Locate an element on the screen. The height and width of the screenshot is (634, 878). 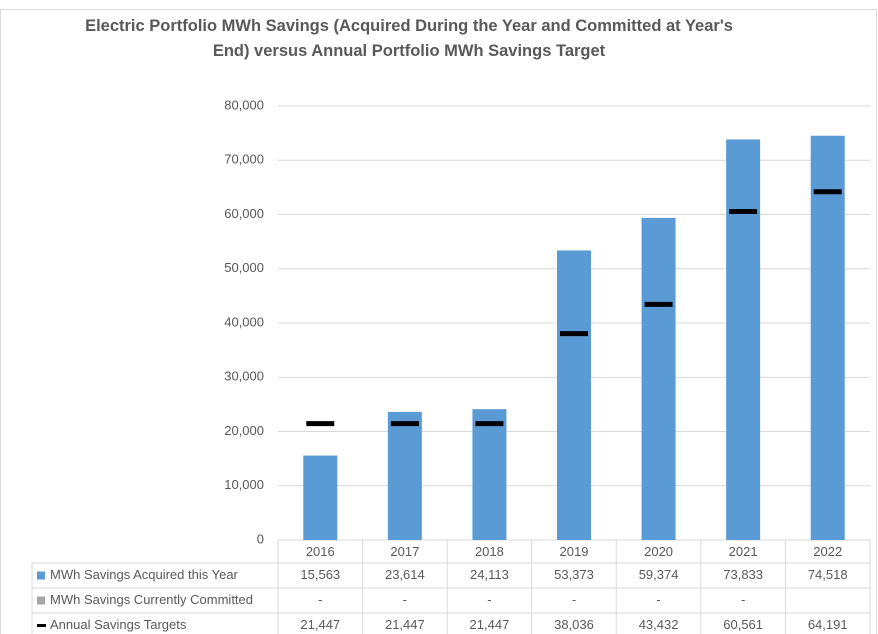
y-tick-label: 20,000 is located at coordinates (244, 430).